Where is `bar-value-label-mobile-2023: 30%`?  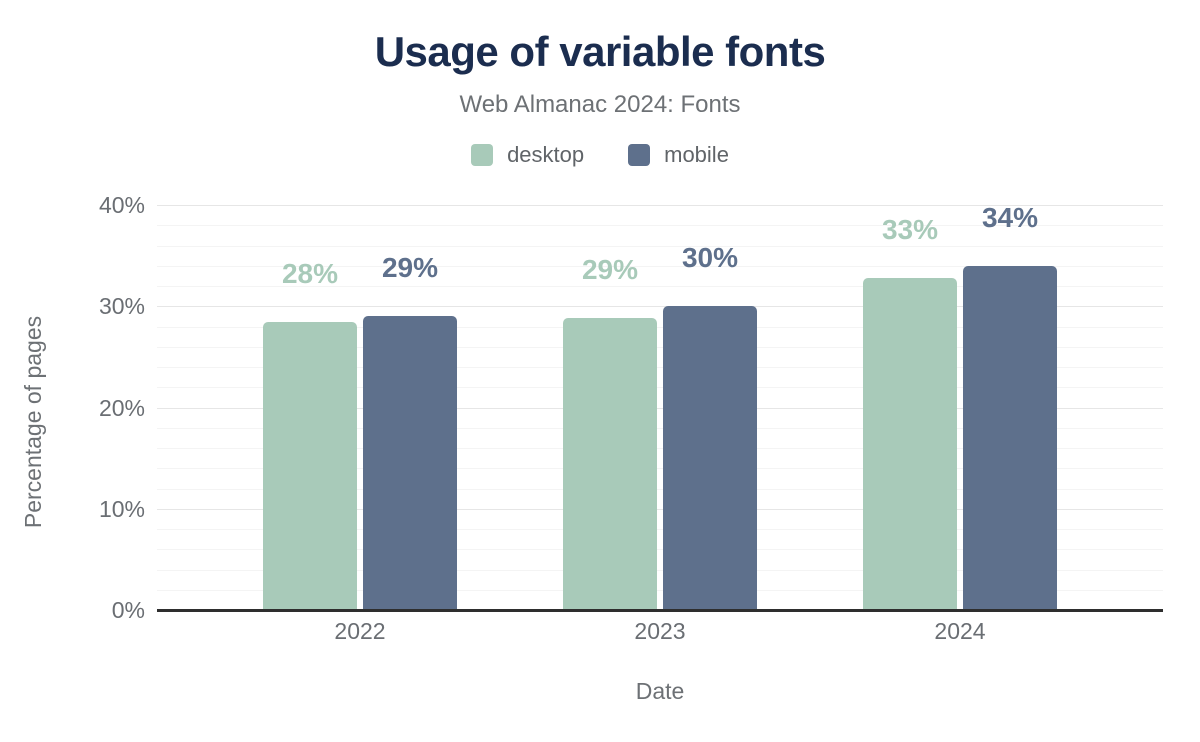
bar-value-label-mobile-2023: 30% is located at coordinates (710, 257).